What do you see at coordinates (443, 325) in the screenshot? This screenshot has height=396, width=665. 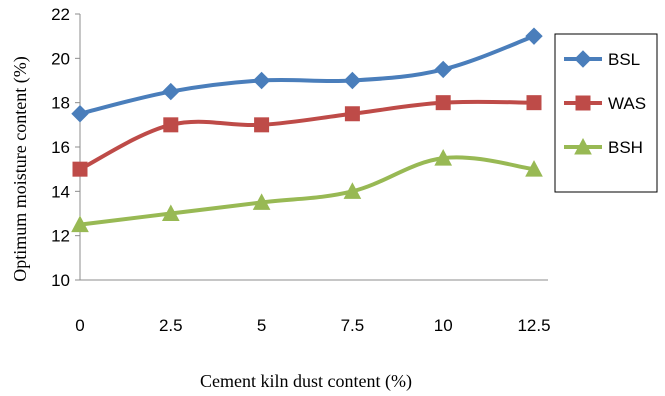 I see `x-tick-label: 10` at bounding box center [443, 325].